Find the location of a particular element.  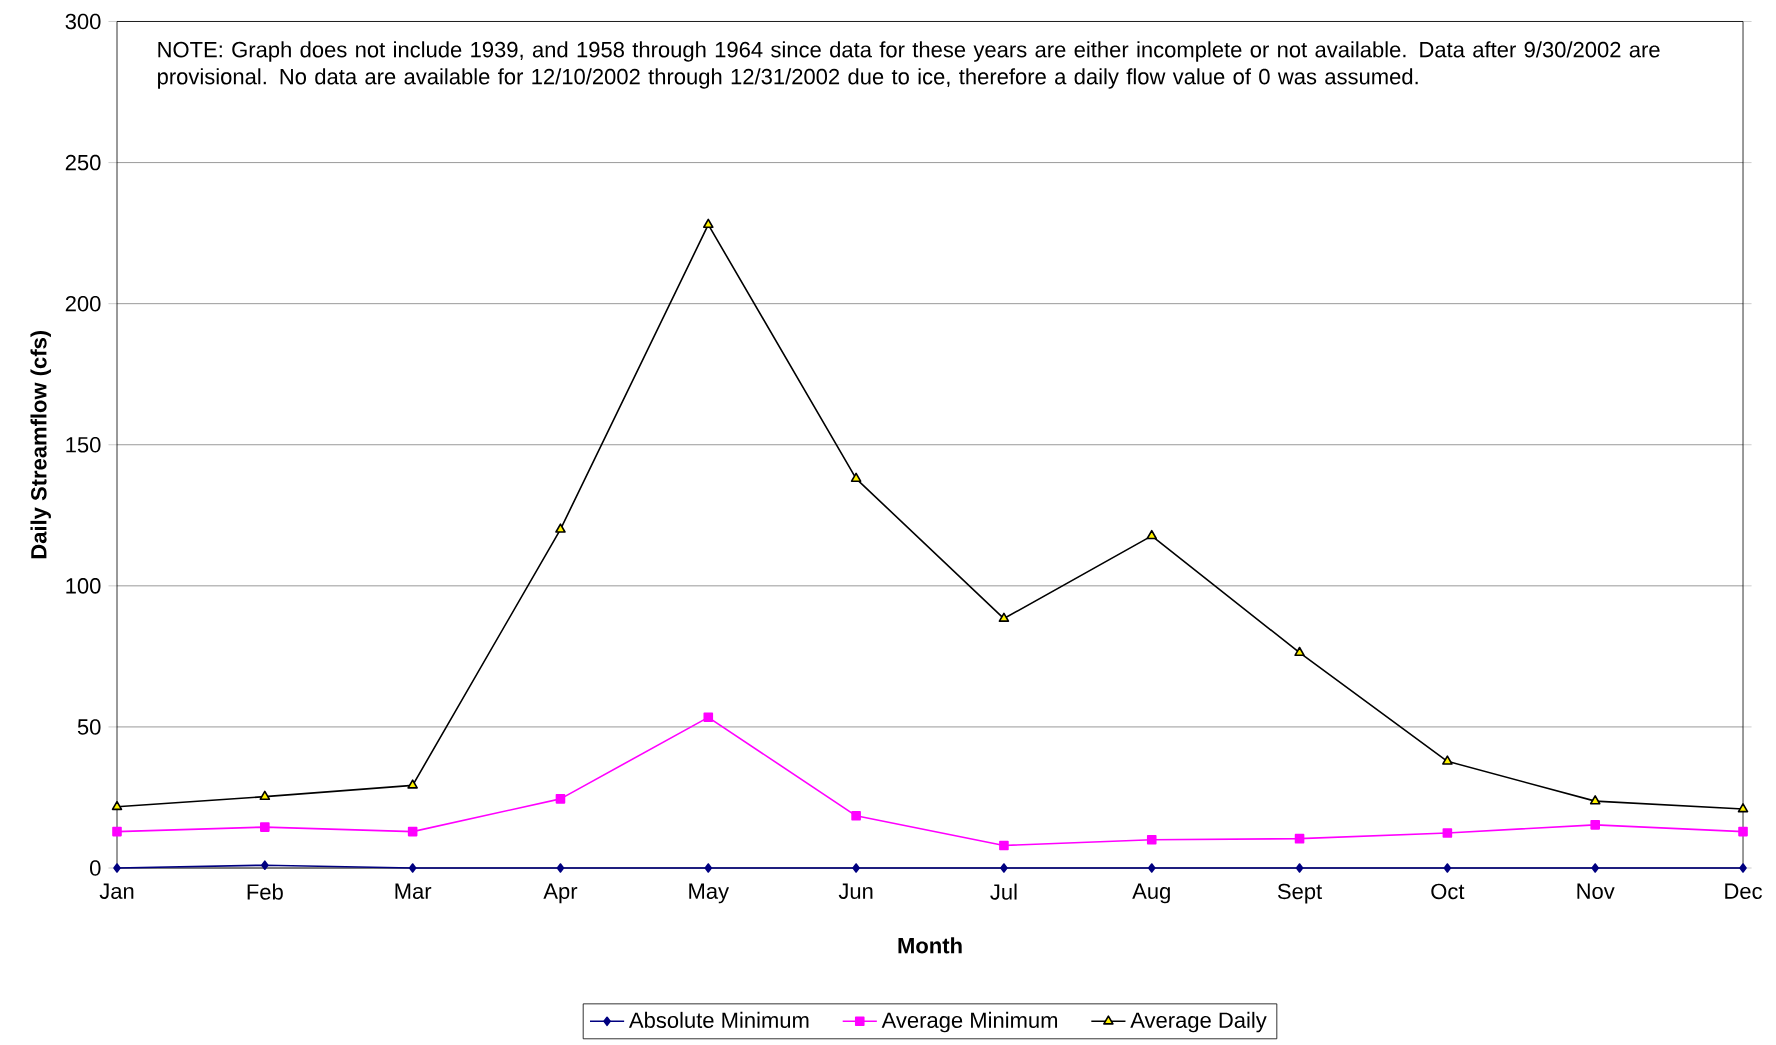

x-tick-label: Dec is located at coordinates (1743, 891).